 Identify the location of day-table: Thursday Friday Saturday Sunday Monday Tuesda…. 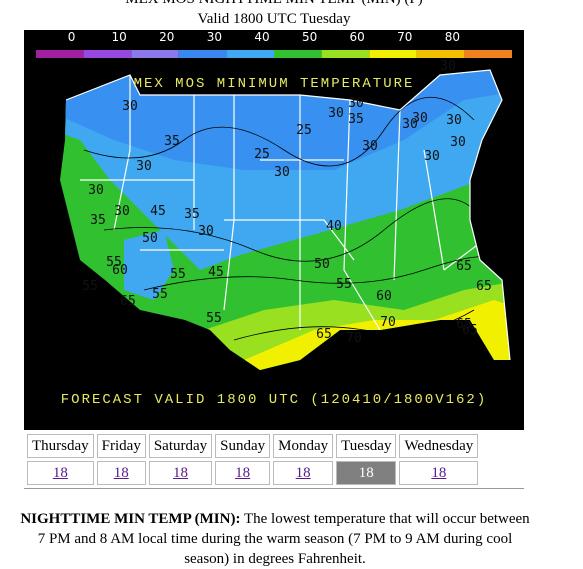
(252, 459).